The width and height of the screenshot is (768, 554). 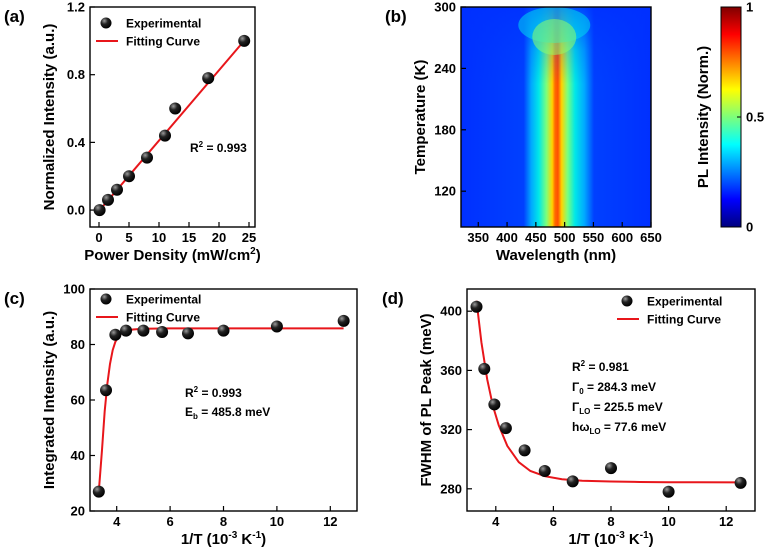 What do you see at coordinates (49, 400) in the screenshot?
I see `y-axis-label: Integrated Intensity (a.u.)` at bounding box center [49, 400].